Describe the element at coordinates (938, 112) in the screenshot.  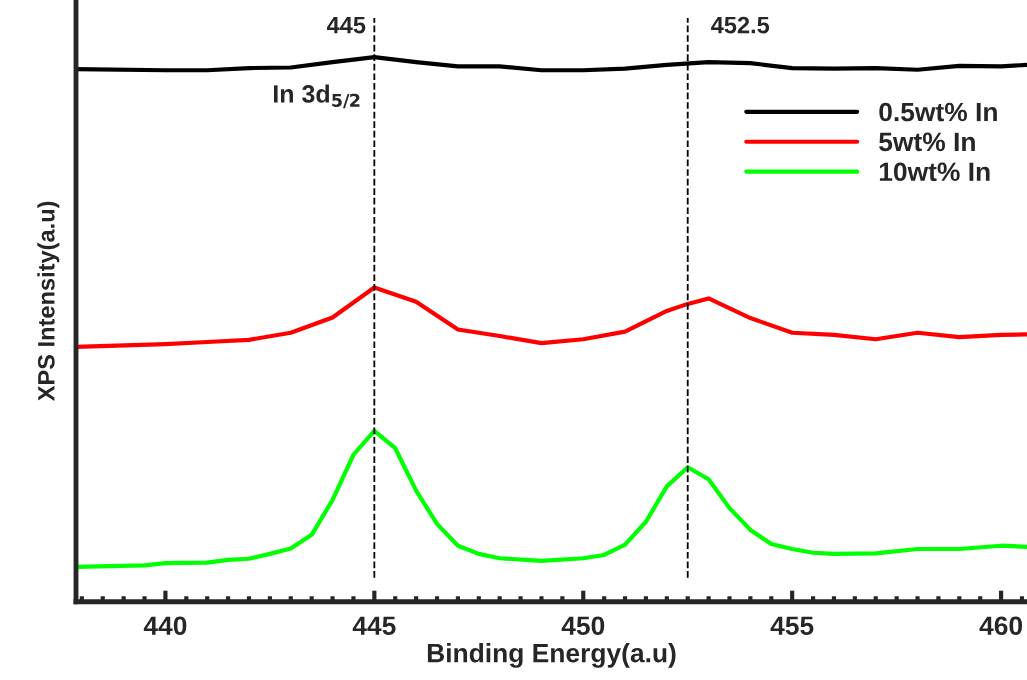
I see `legend-label: 0.5wt% In` at that location.